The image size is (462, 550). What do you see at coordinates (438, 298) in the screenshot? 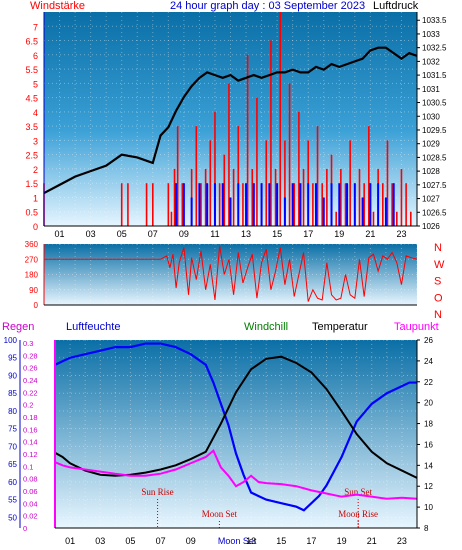
I see `compass-label: O` at bounding box center [438, 298].